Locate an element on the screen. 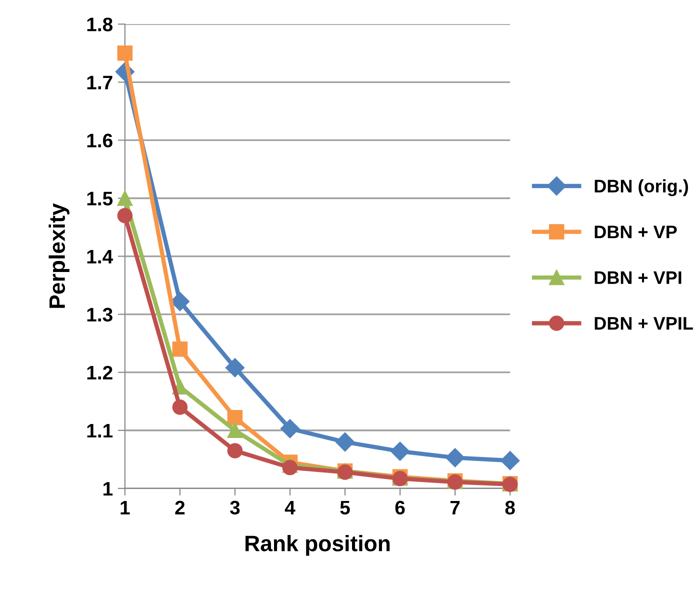  x-tick-label: 7 is located at coordinates (455, 507).